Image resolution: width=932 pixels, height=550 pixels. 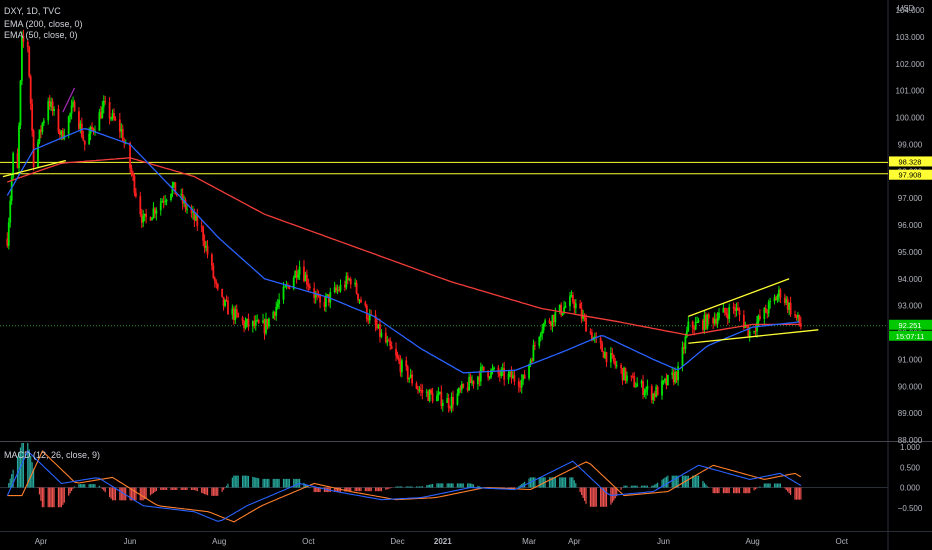 I want to click on price-tick-label: 91.000, so click(x=910, y=359).